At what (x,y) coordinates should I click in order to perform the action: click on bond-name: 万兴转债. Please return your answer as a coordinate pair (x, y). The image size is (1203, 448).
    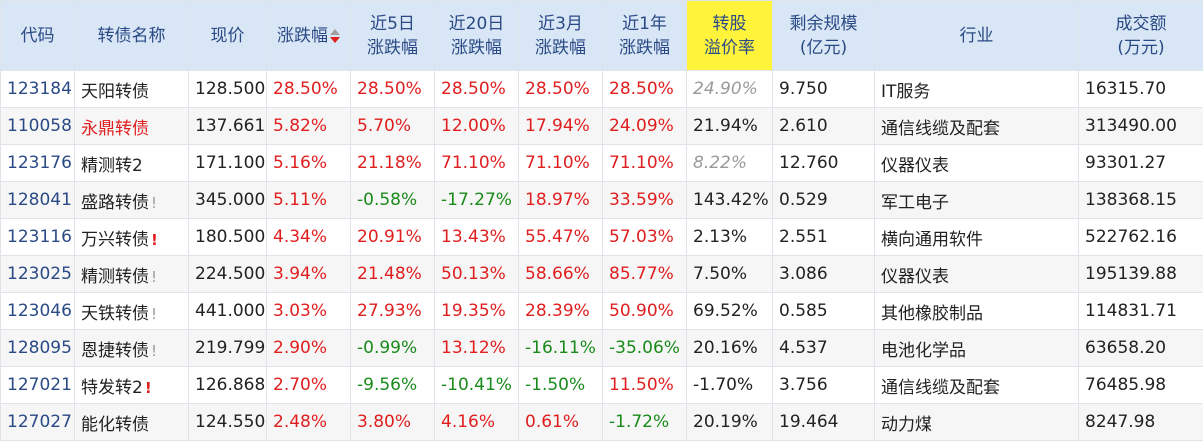
    Looking at the image, I should click on (115, 239).